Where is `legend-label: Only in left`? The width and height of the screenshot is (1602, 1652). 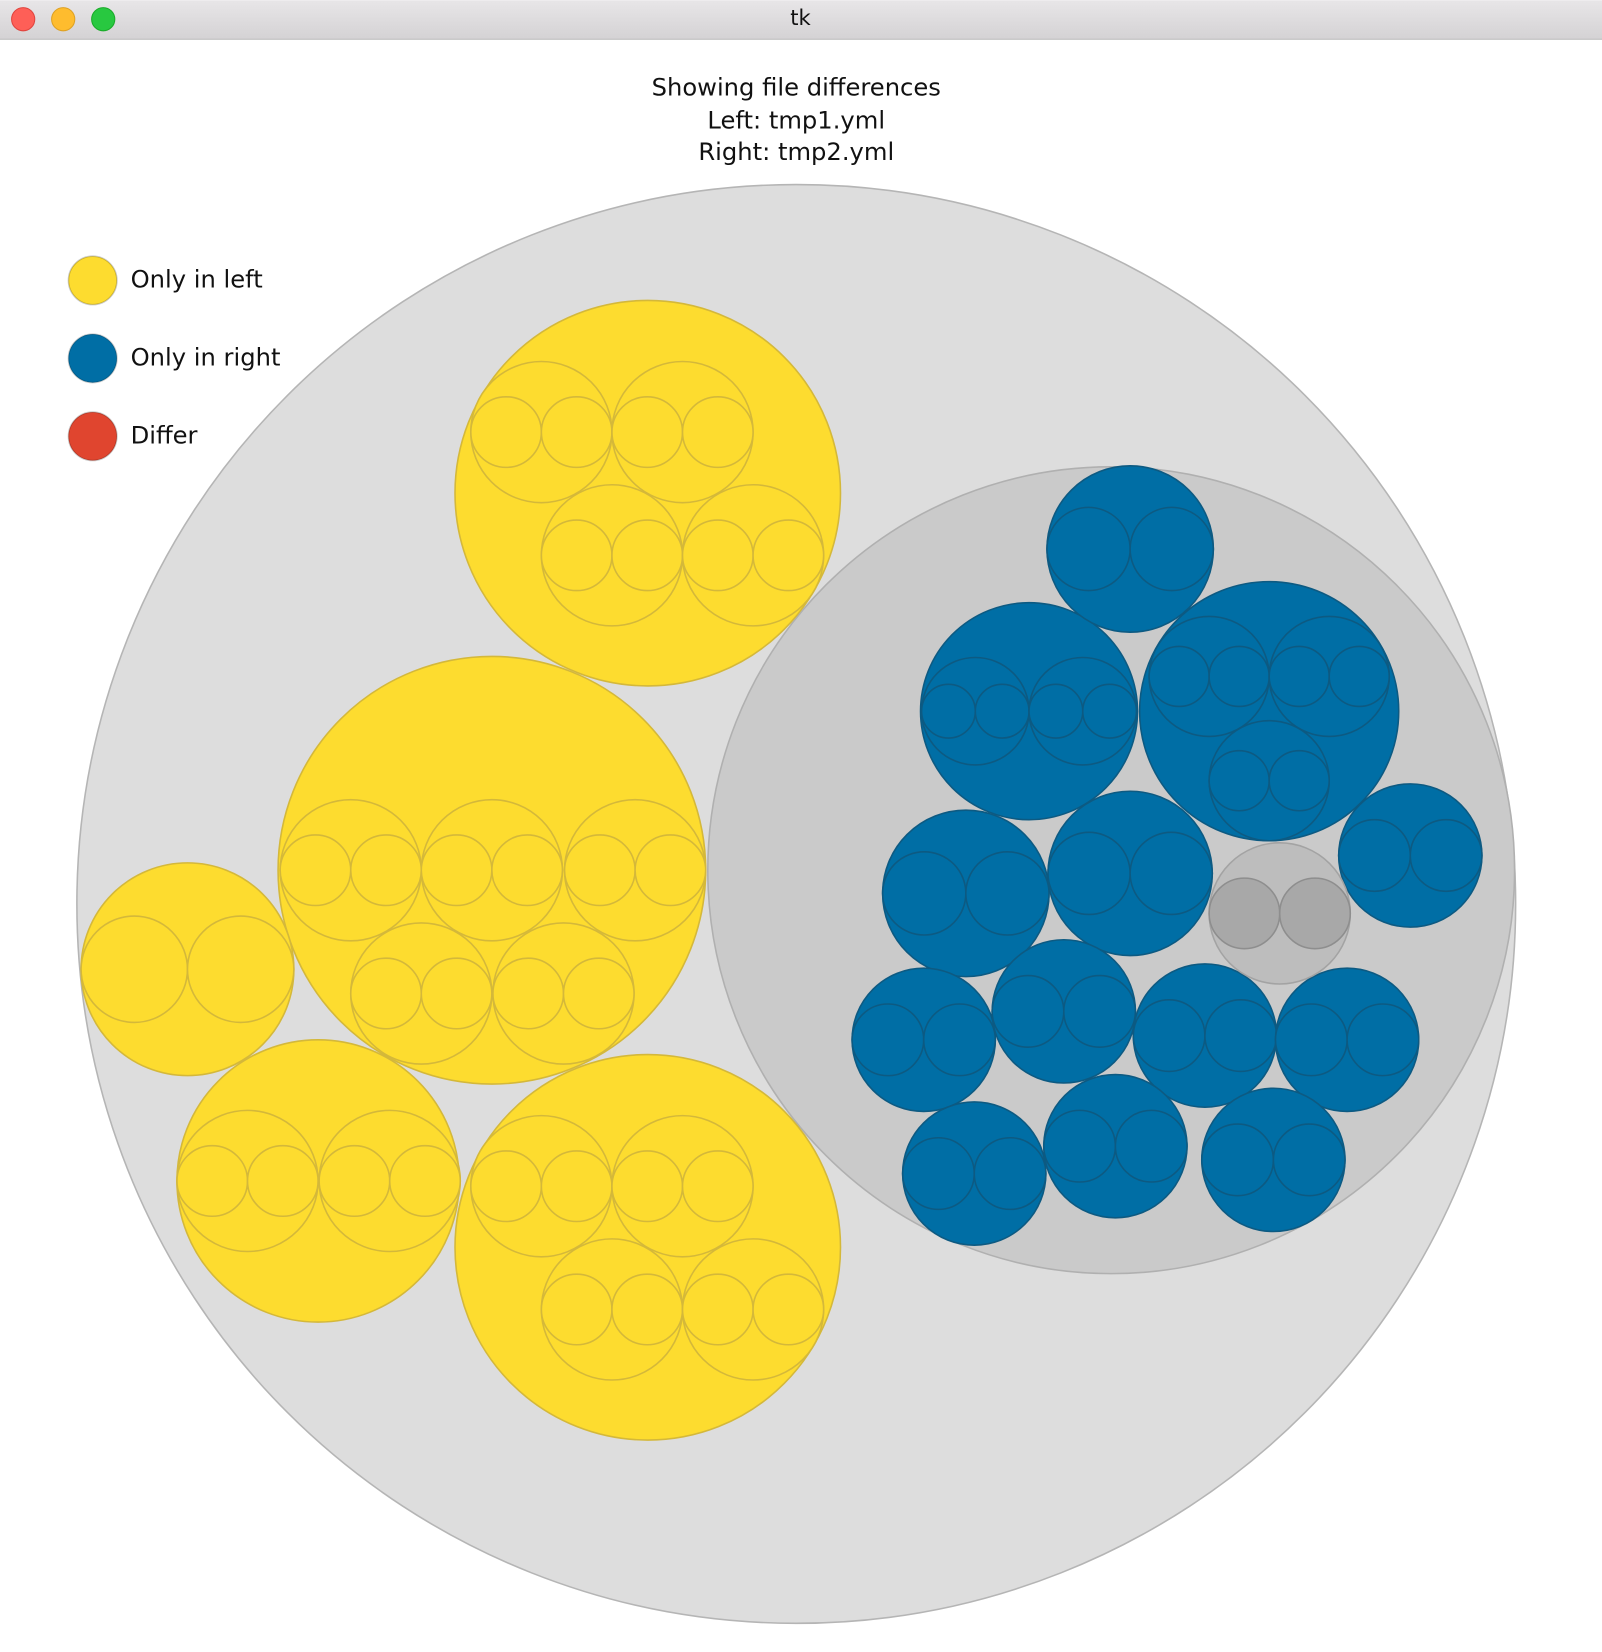 legend-label: Only in left is located at coordinates (197, 279).